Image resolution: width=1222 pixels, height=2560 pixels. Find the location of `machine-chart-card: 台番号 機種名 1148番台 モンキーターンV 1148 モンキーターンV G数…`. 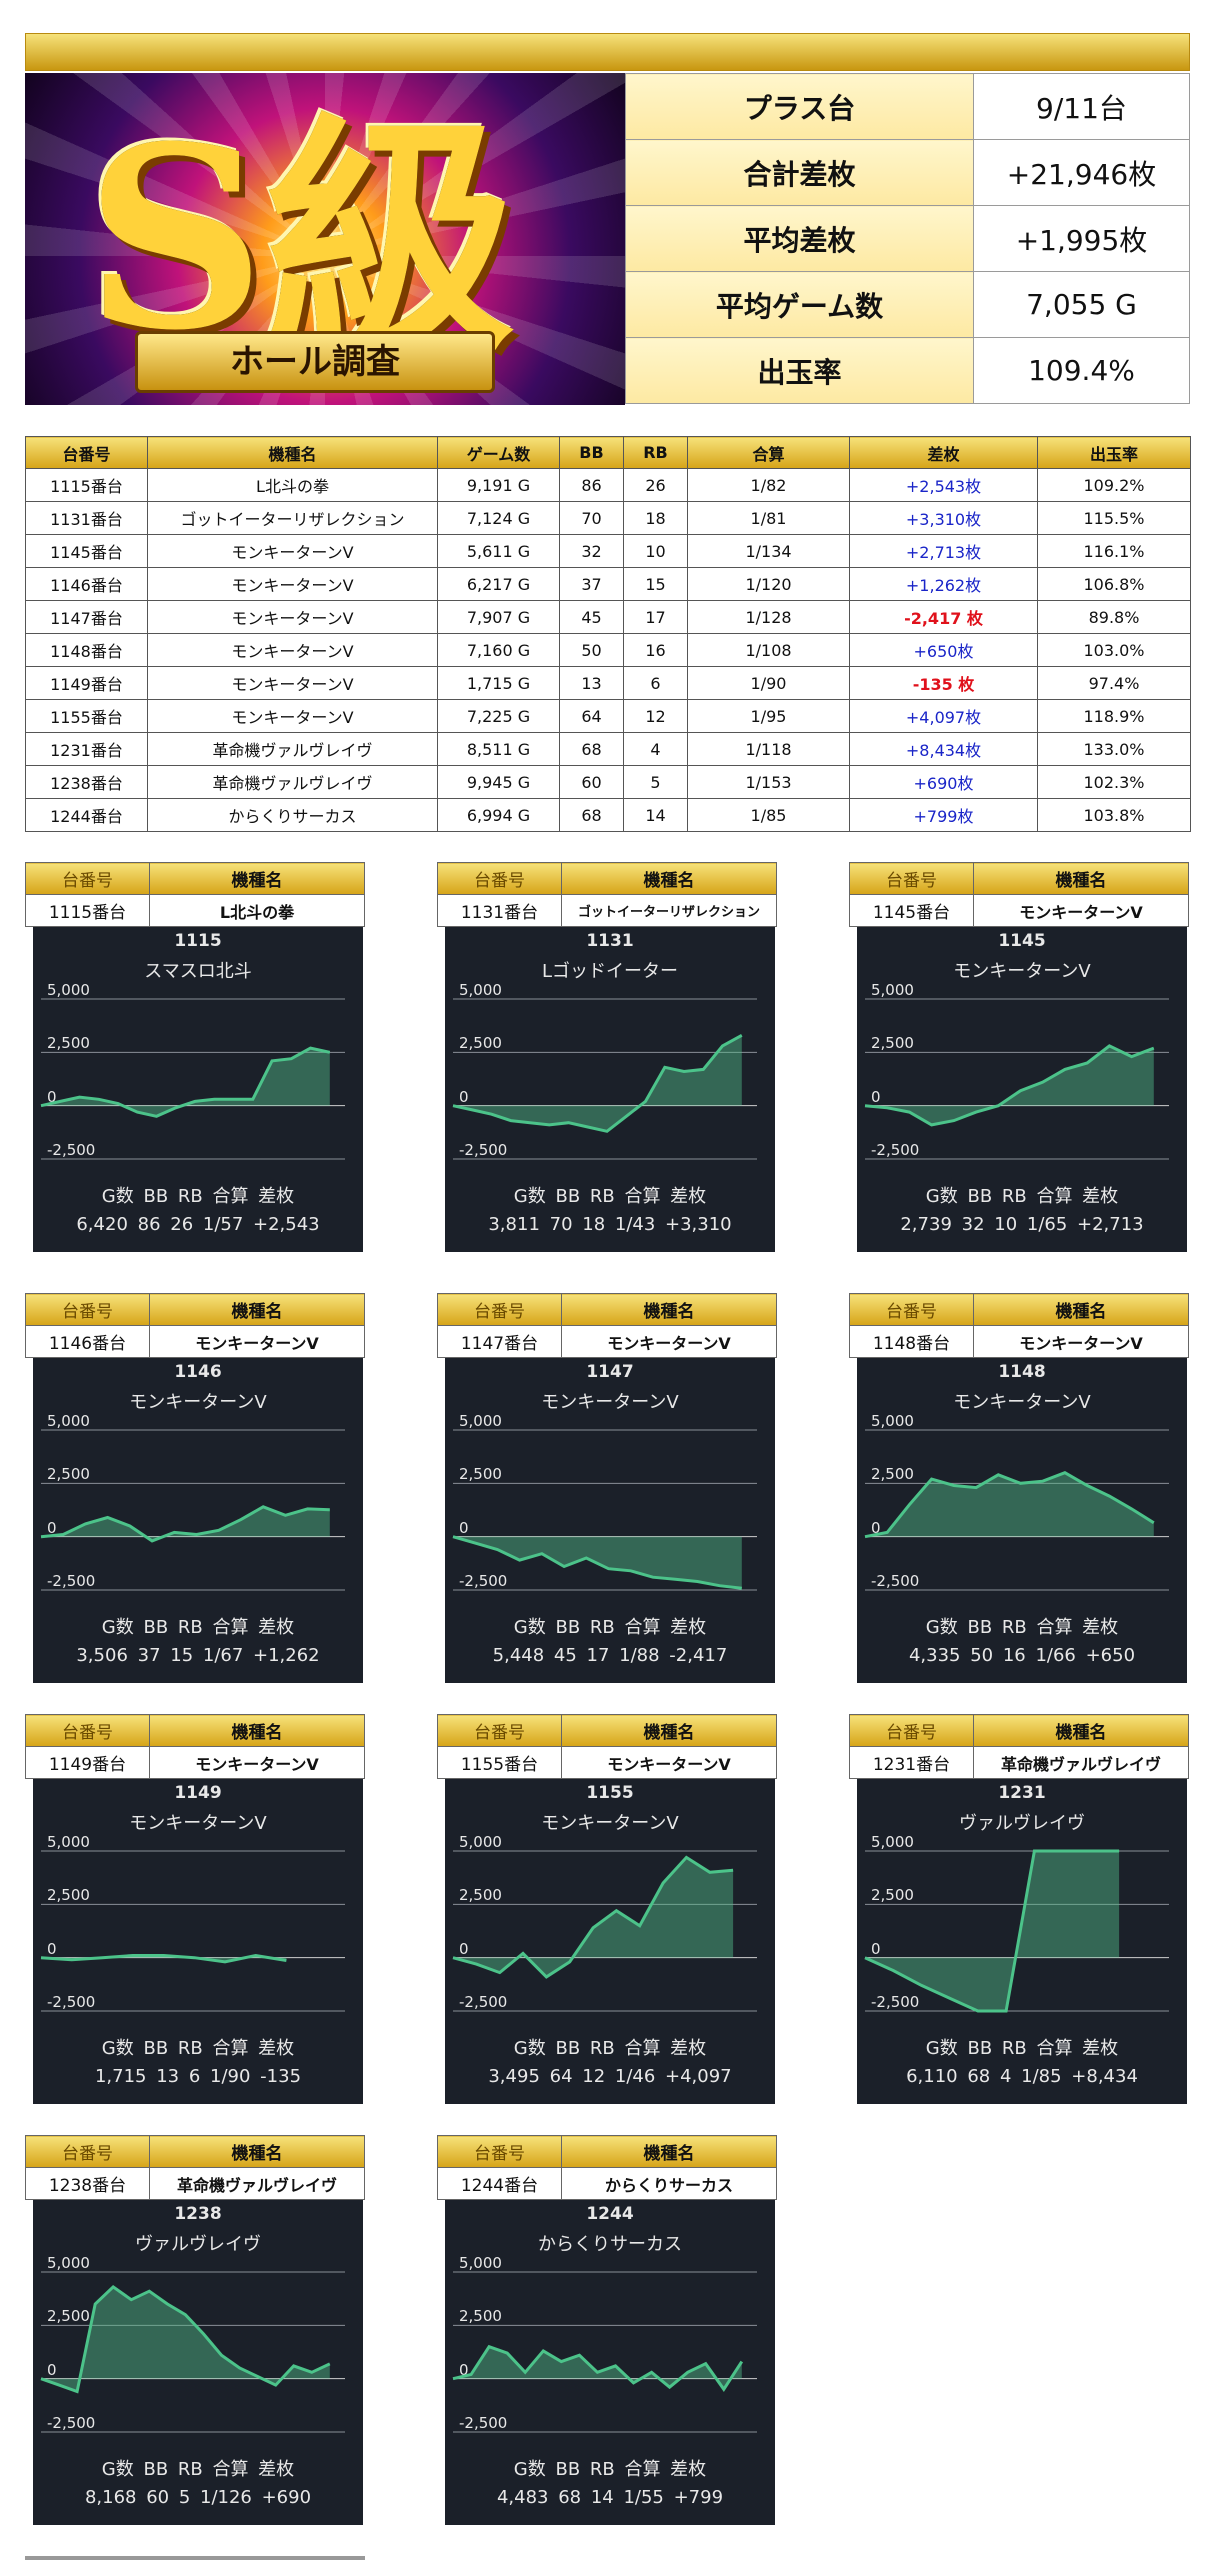

machine-chart-card: 台番号 機種名 1148番台 モンキーターンV 1148 モンキーターンV G数… is located at coordinates (1019, 1488).